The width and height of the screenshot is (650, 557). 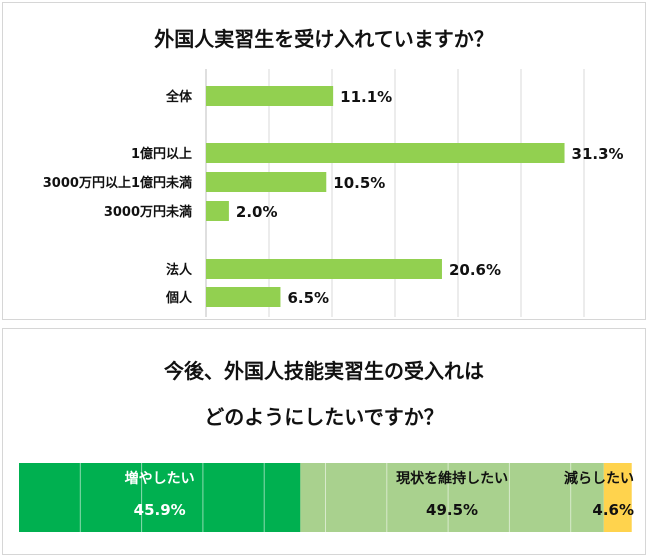 What do you see at coordinates (160, 510) in the screenshot?
I see `chart2-value-label: 45.9%` at bounding box center [160, 510].